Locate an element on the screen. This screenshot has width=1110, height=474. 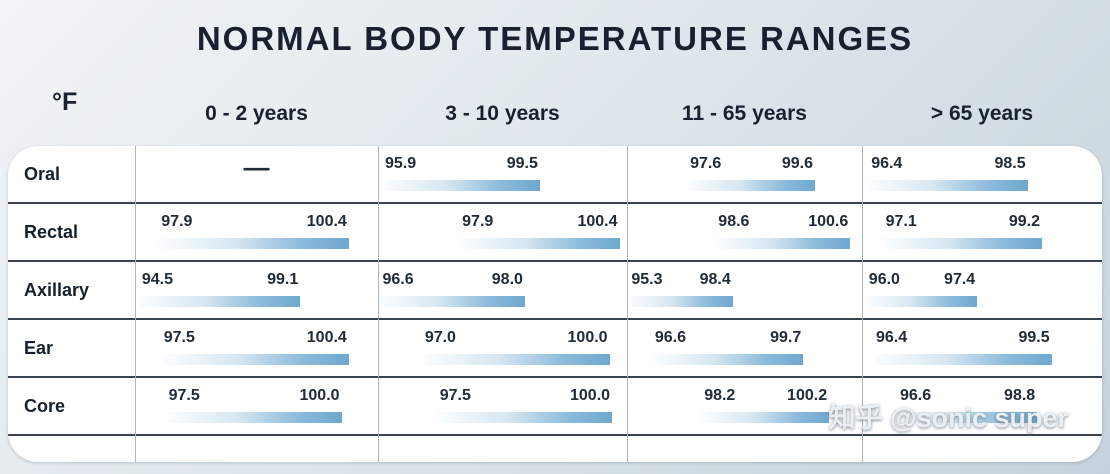
unit-label: °F is located at coordinates (65, 102).